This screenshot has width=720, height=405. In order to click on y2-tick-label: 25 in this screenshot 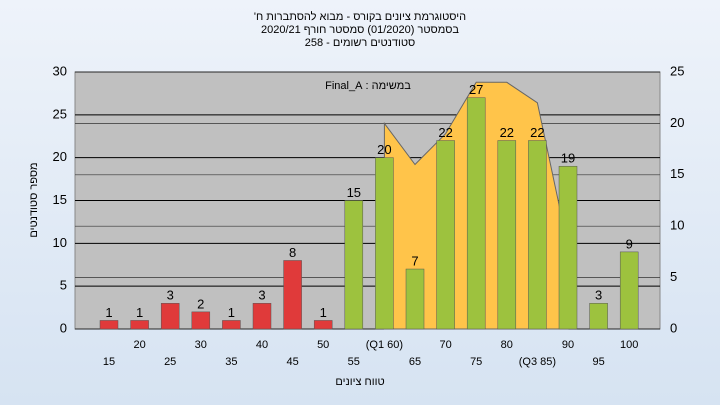, I will do `click(677, 70)`.